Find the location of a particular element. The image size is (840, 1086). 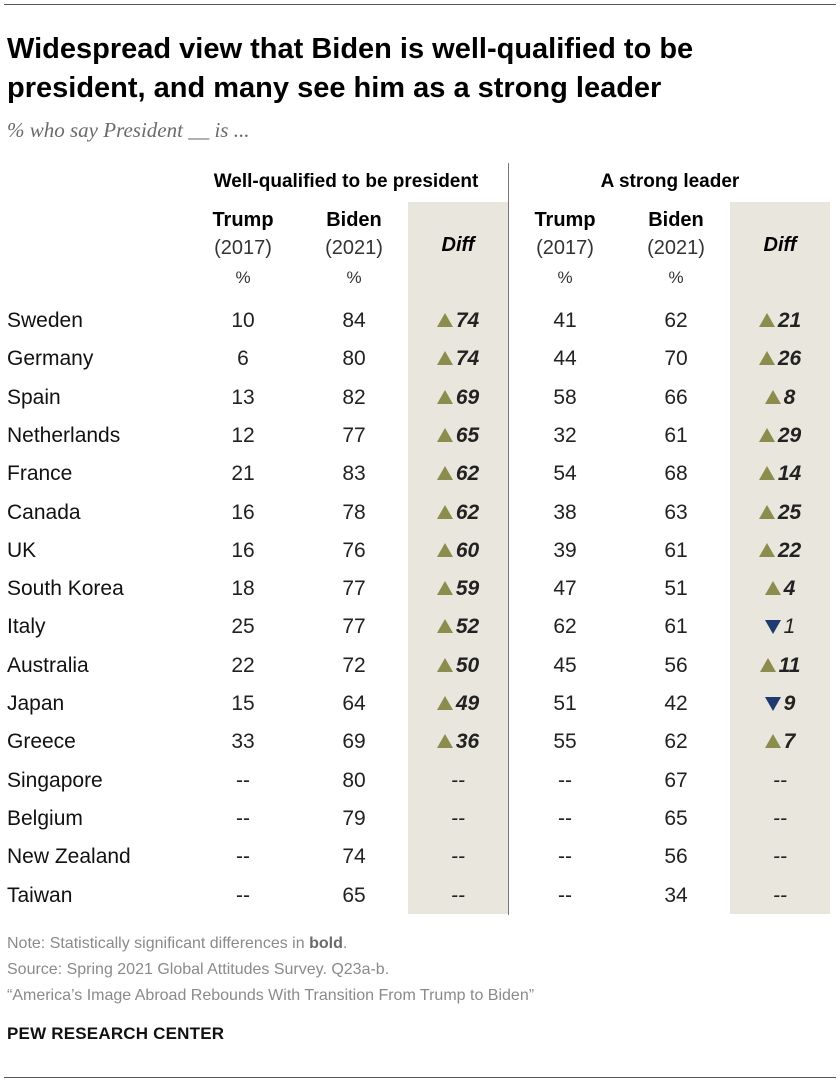

country-label: Germany is located at coordinates (50, 358).